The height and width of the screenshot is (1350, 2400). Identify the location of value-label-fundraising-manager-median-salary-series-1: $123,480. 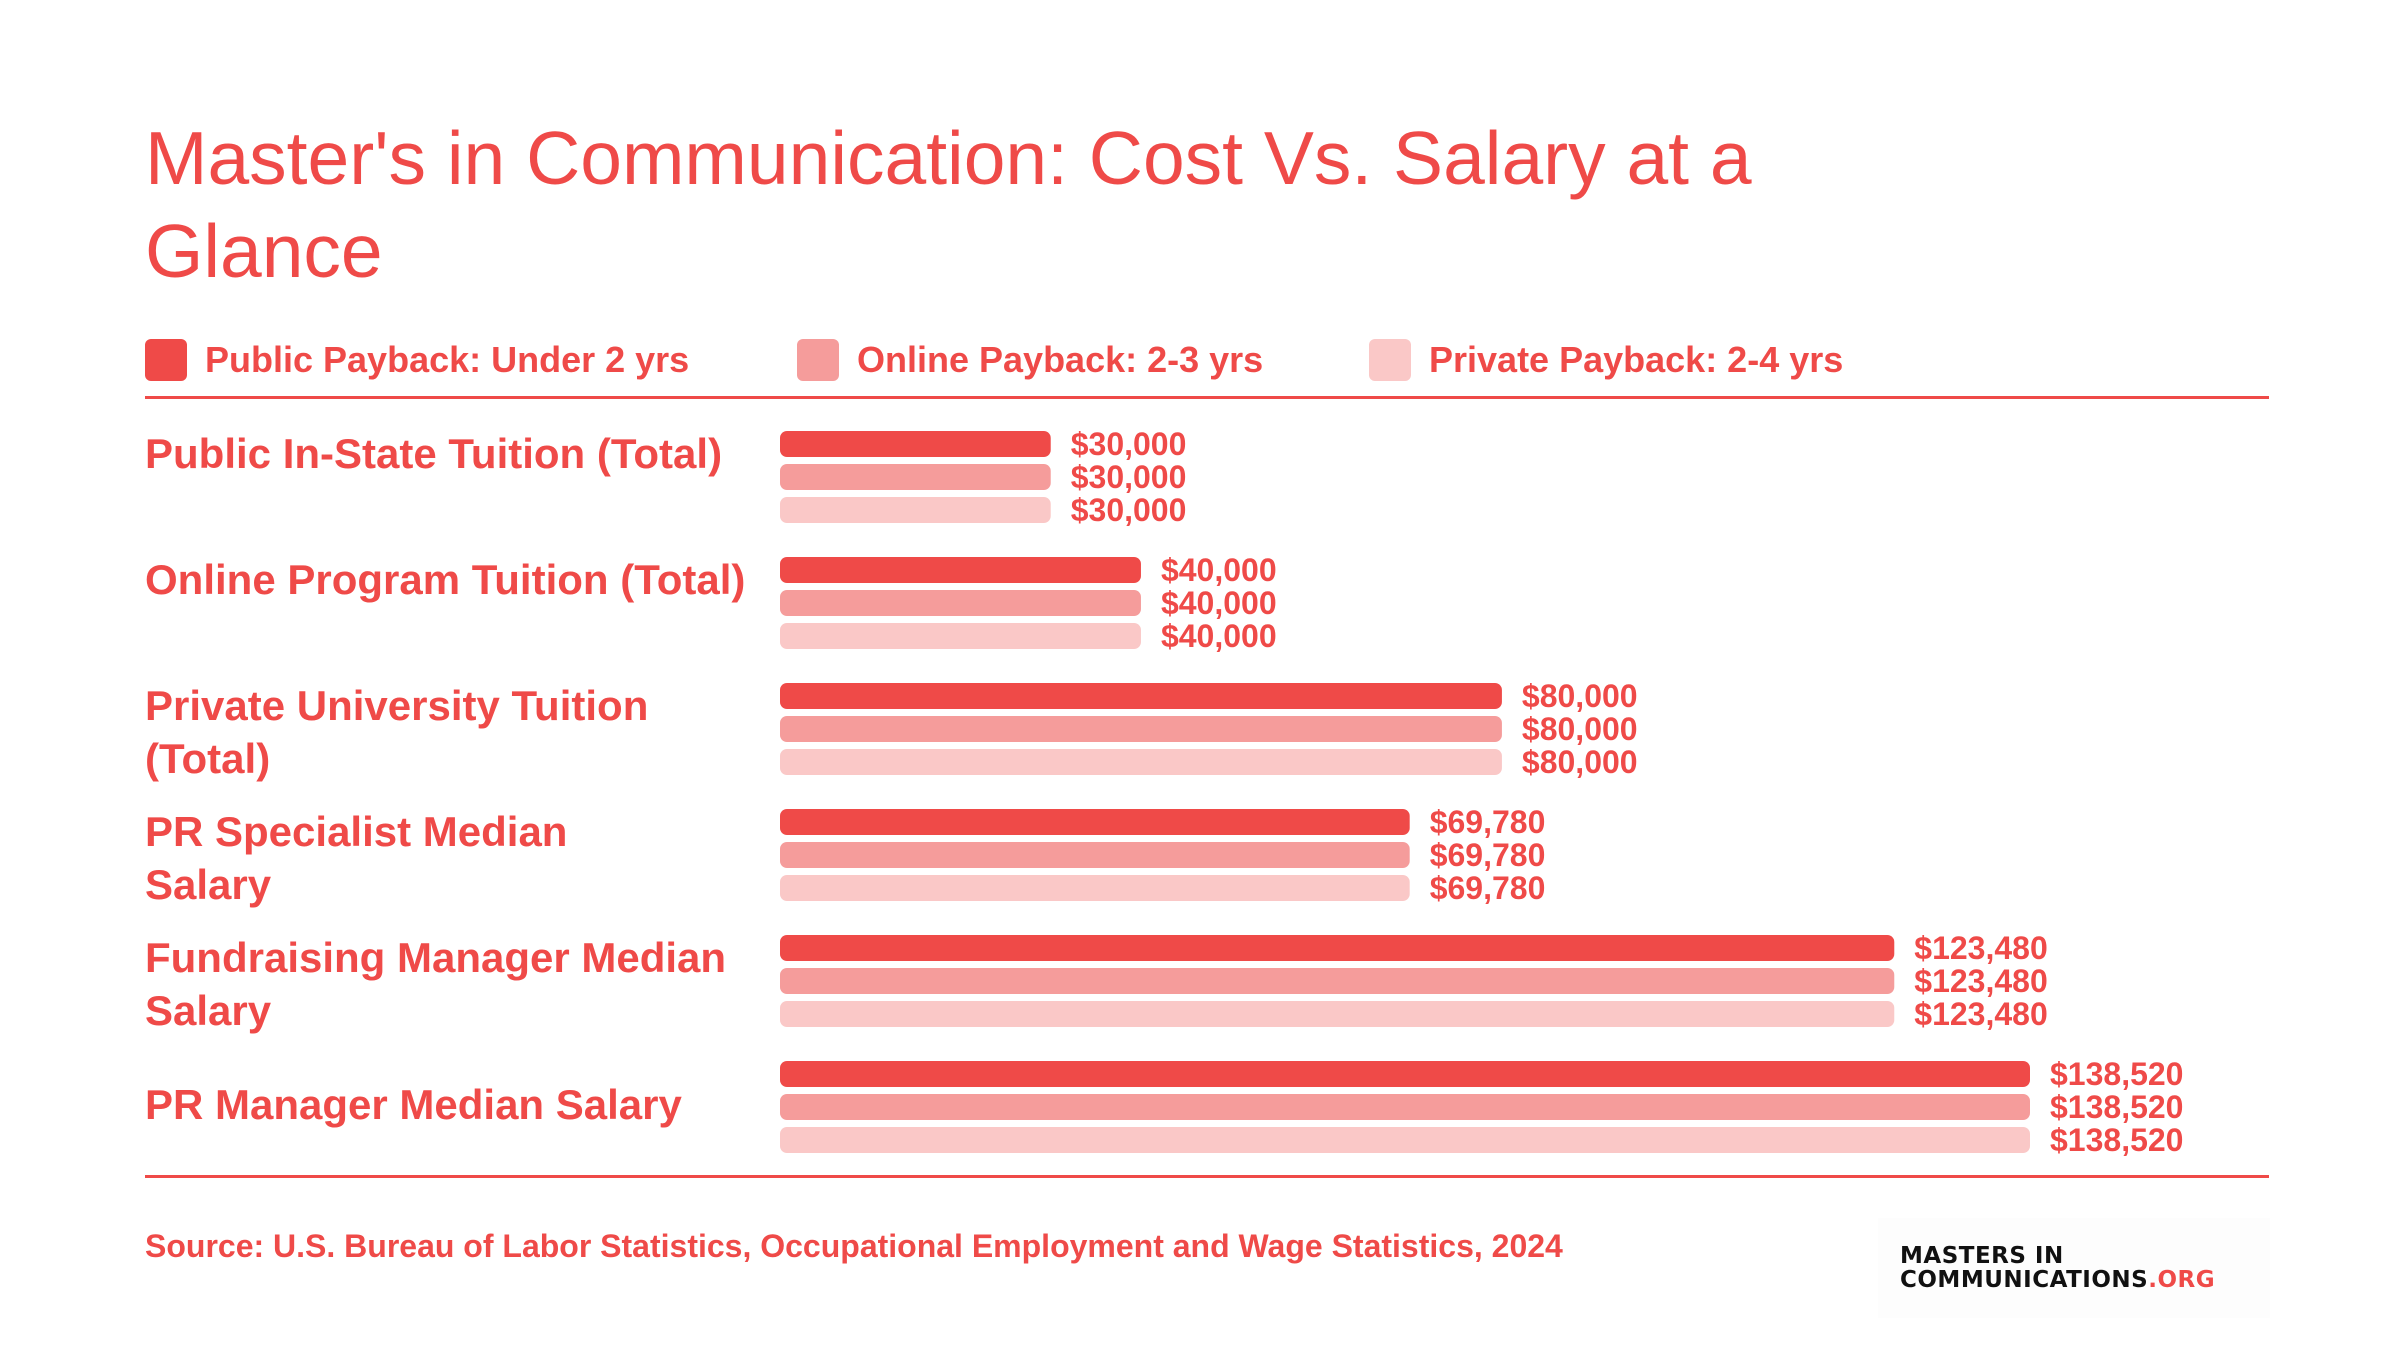
(1980, 948).